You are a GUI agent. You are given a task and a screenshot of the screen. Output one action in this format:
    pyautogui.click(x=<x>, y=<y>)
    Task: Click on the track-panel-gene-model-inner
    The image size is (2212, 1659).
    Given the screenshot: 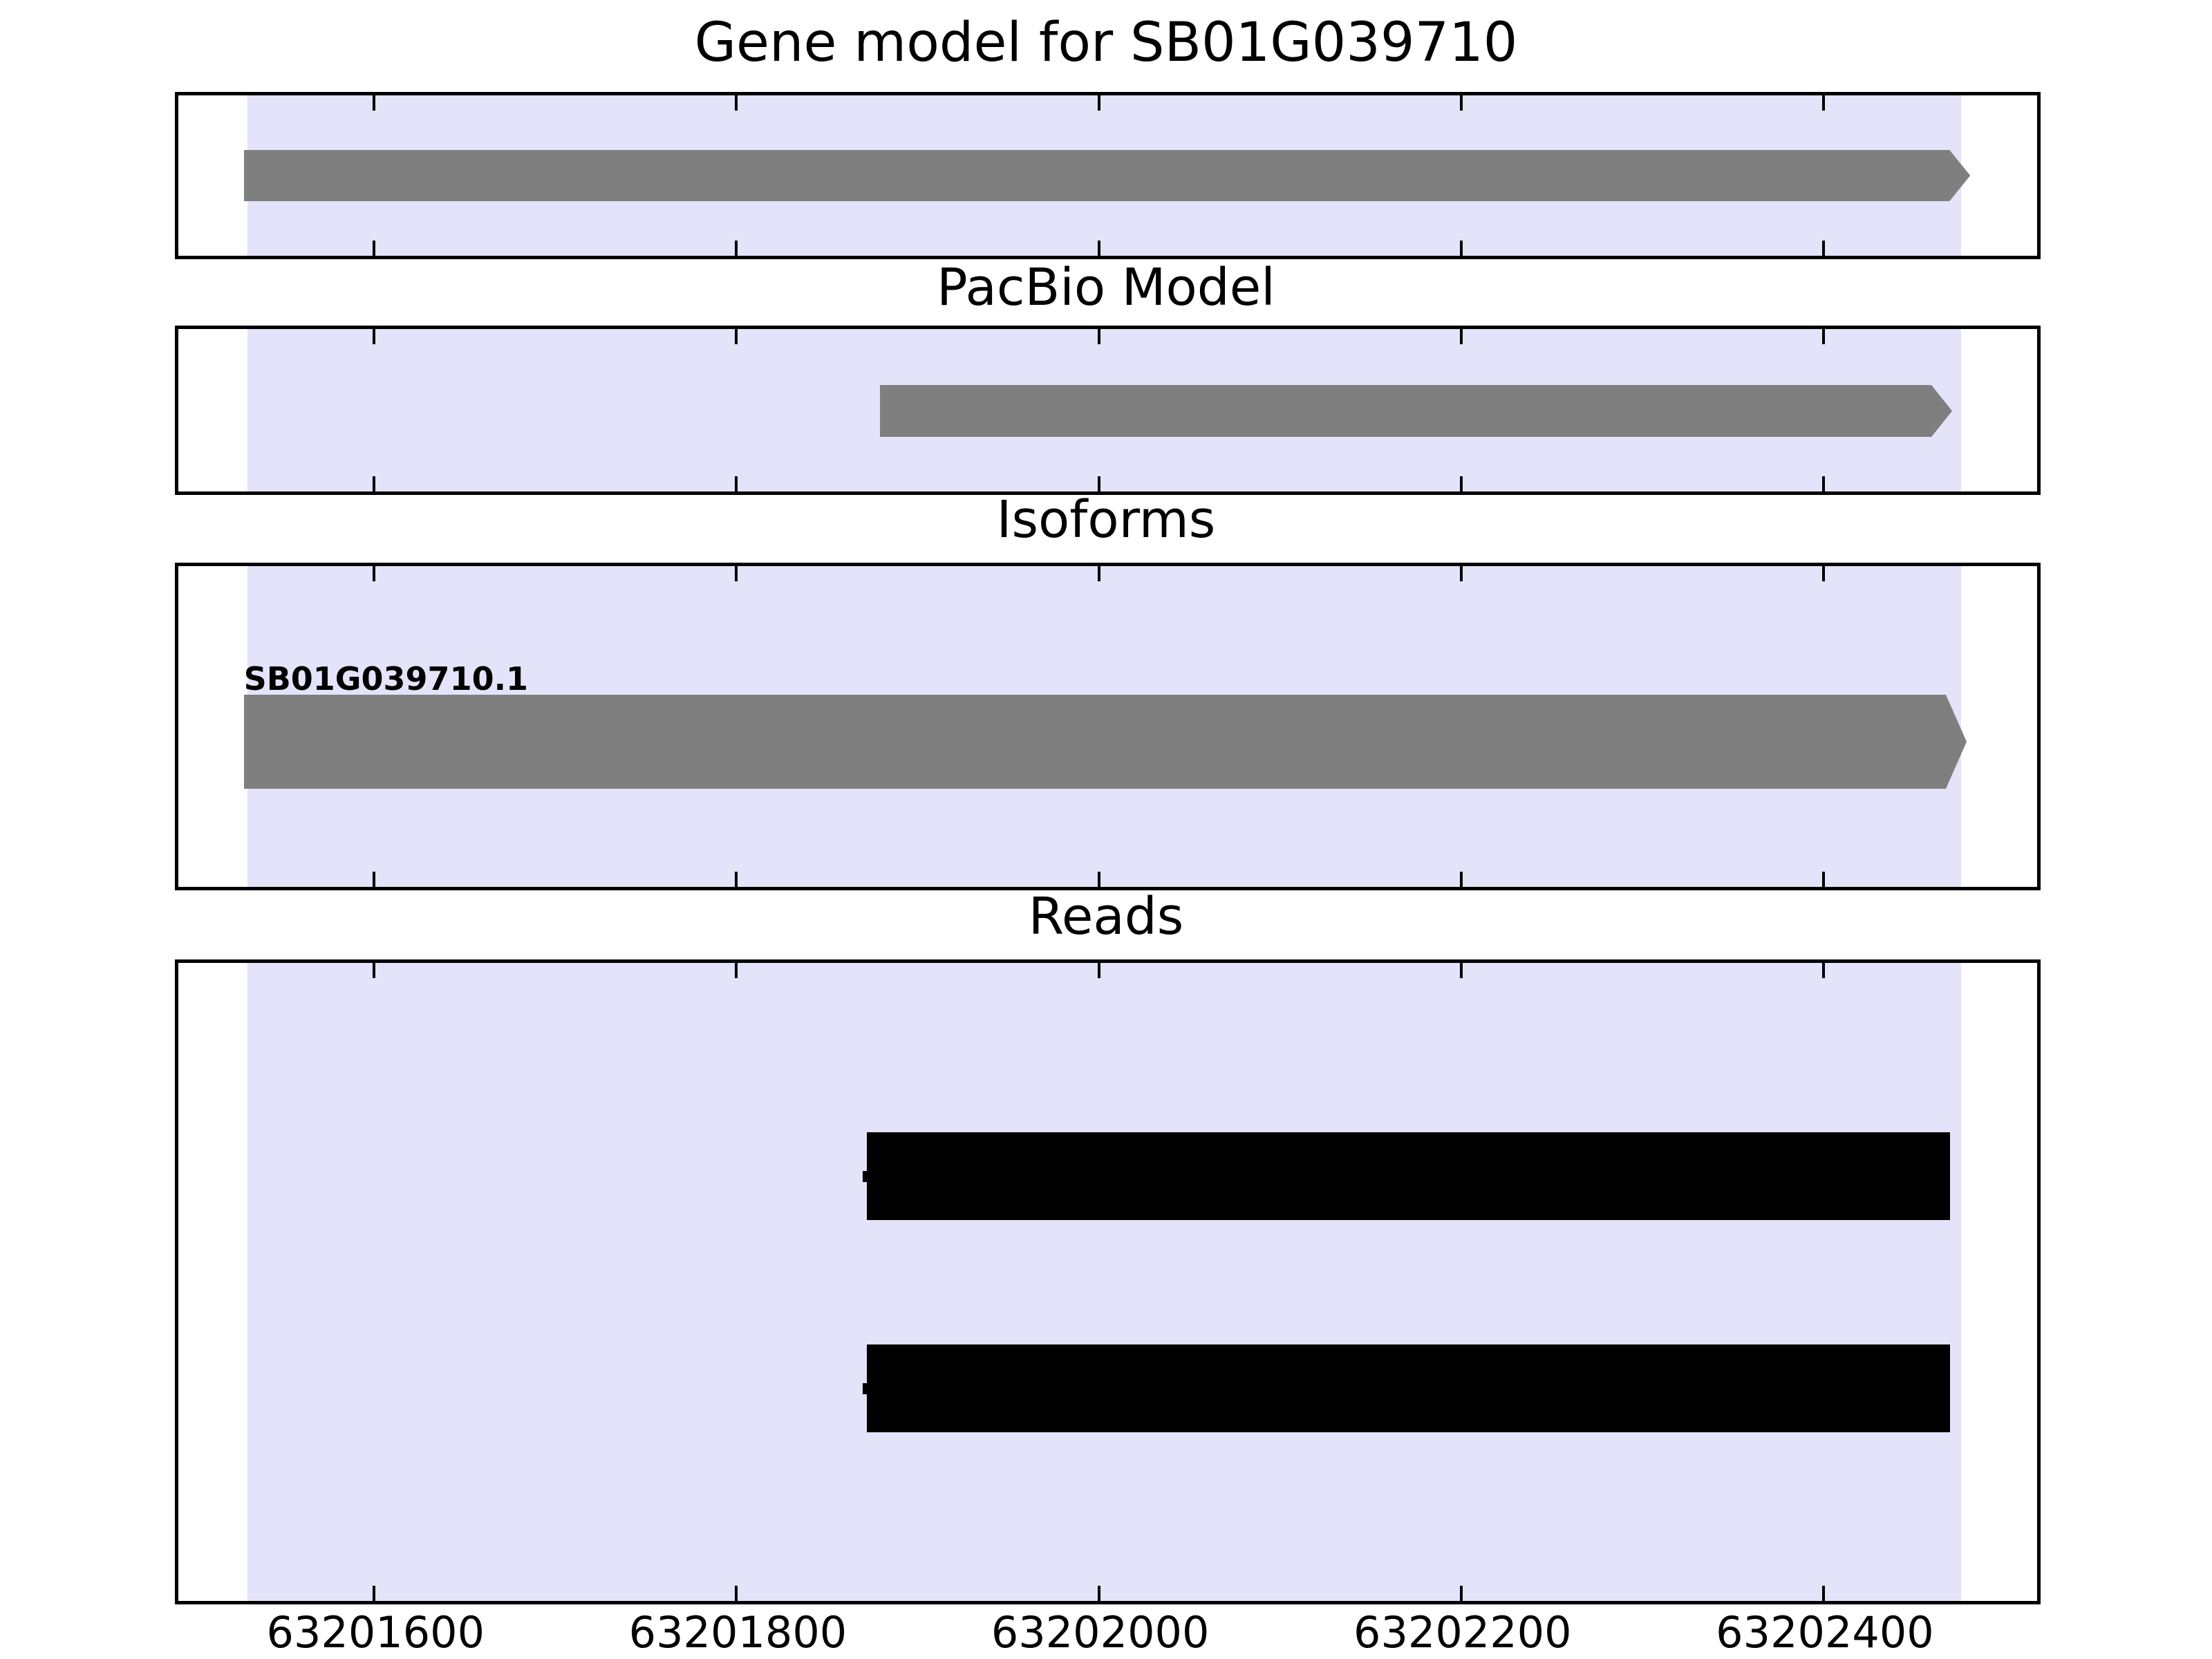 What is the action you would take?
    pyautogui.click(x=1107, y=175)
    